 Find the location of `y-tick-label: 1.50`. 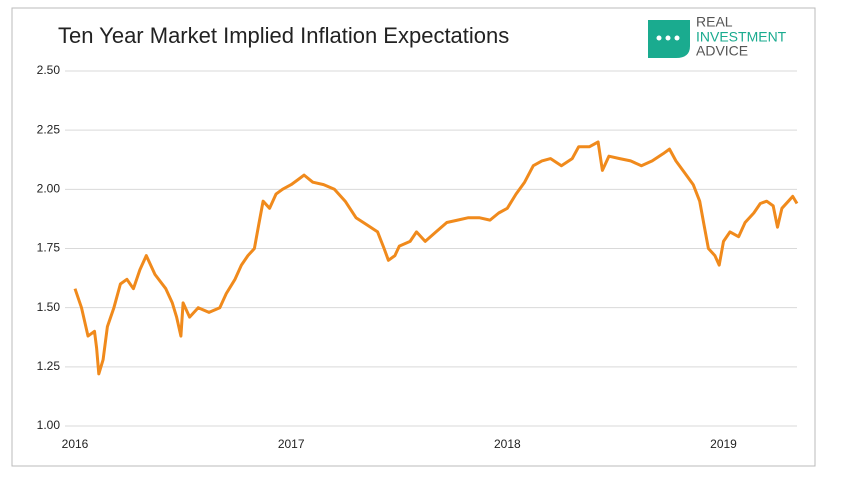

y-tick-label: 1.50 is located at coordinates (49, 307).